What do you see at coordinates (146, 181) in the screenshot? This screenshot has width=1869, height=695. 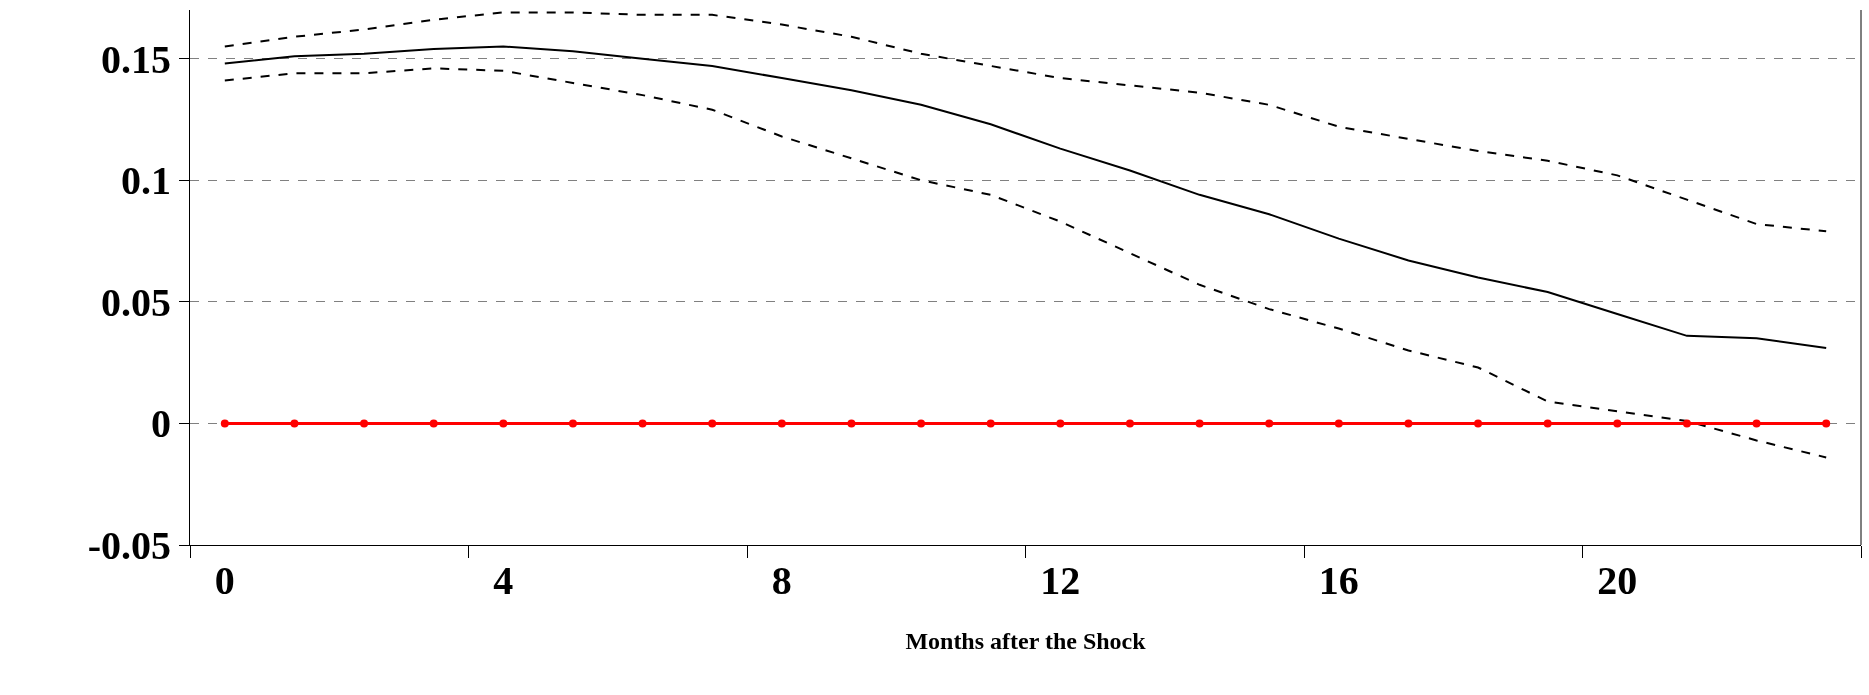 I see `y-tick-label: 0.1` at bounding box center [146, 181].